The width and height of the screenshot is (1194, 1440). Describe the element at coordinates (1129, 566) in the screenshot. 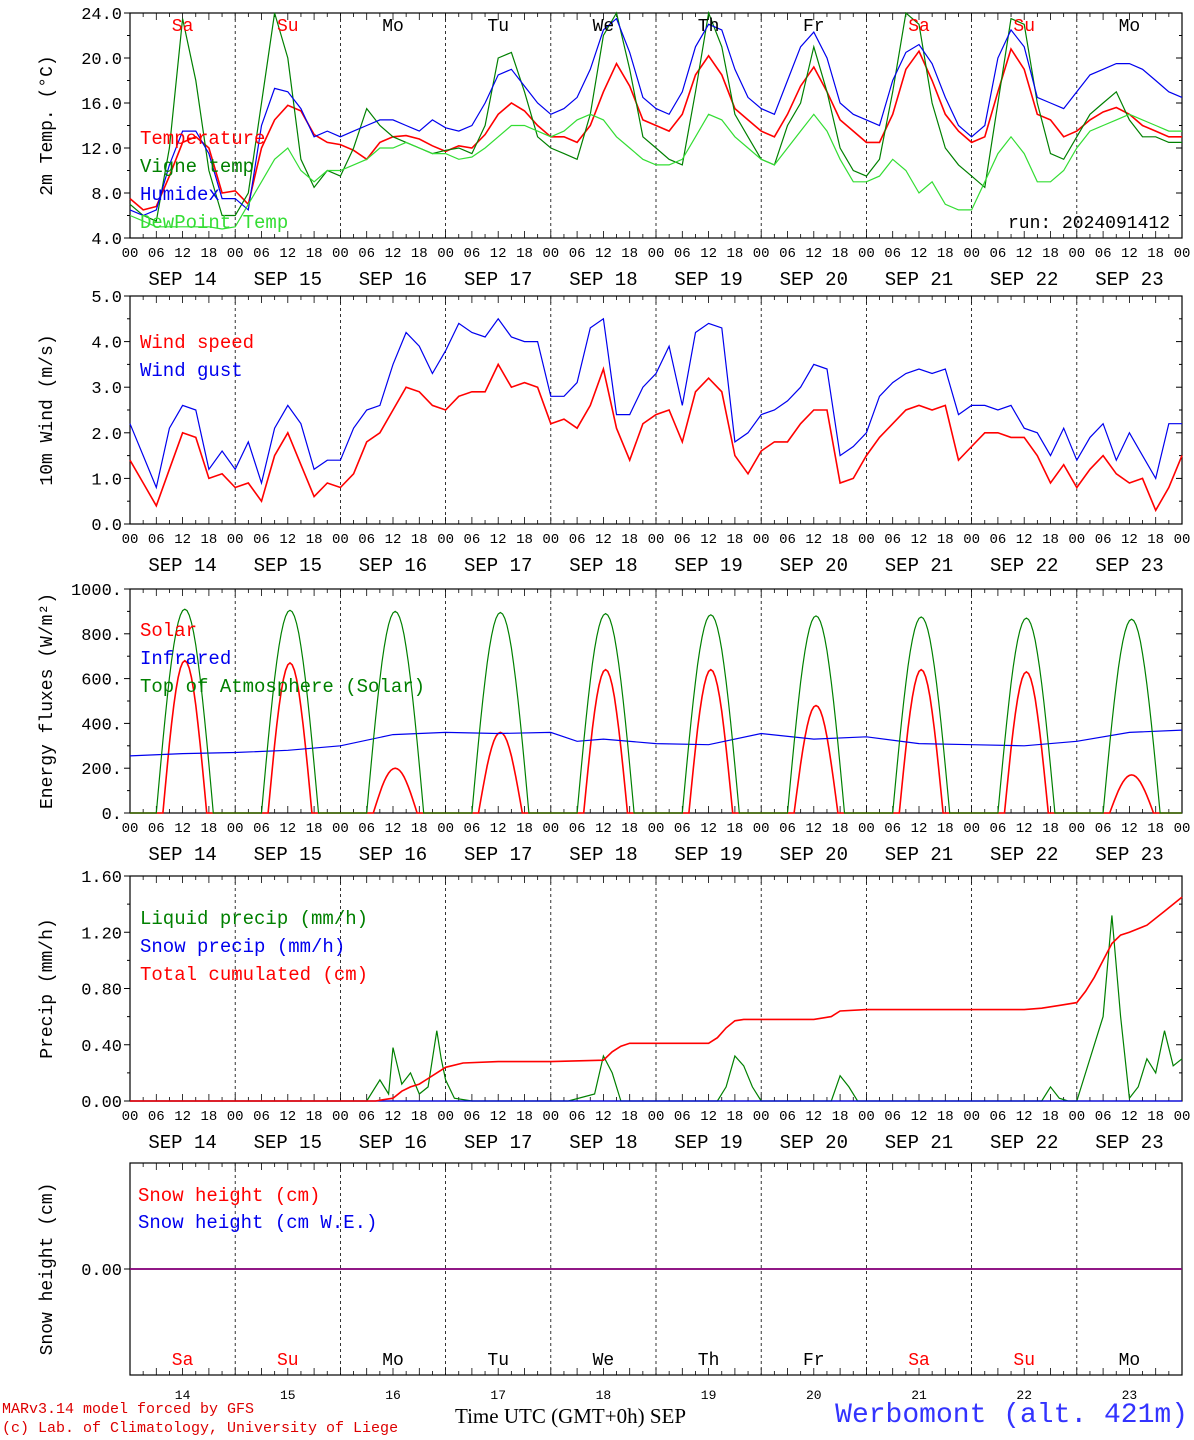

I see `date-label: SEP 23` at that location.